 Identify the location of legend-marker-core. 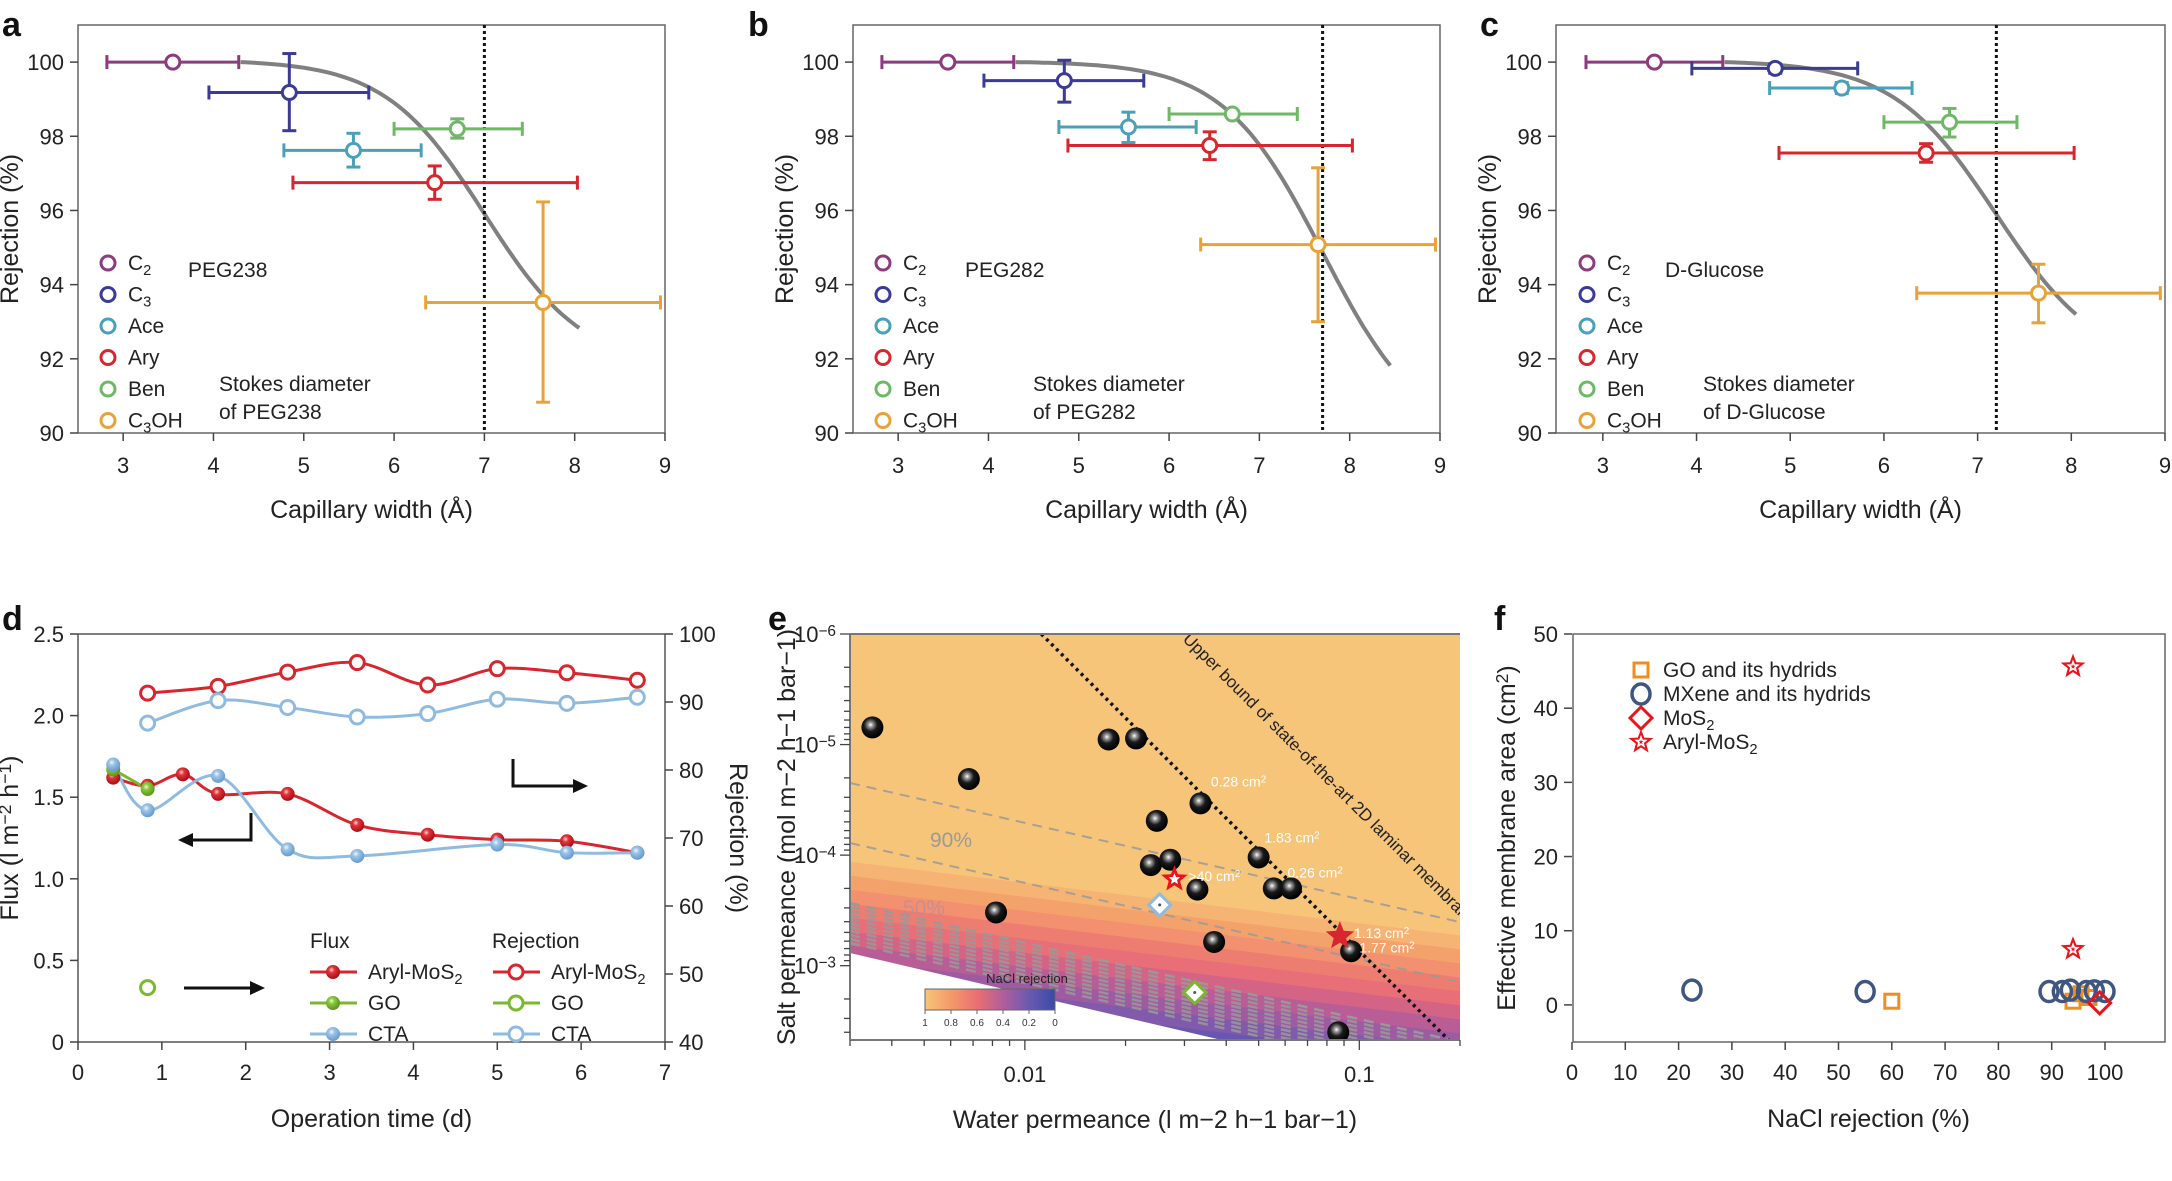
(1641, 742).